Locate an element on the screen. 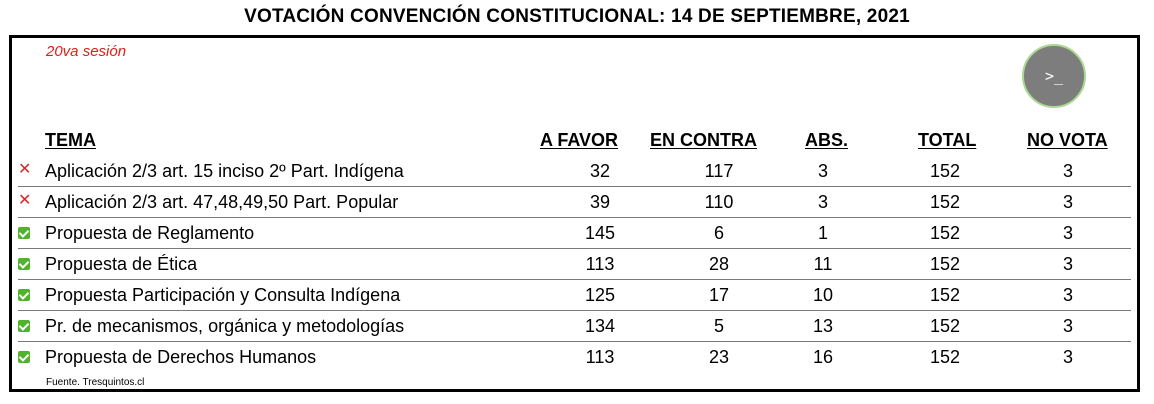 This screenshot has height=404, width=1154. cell-abs: 16 is located at coordinates (823, 357).